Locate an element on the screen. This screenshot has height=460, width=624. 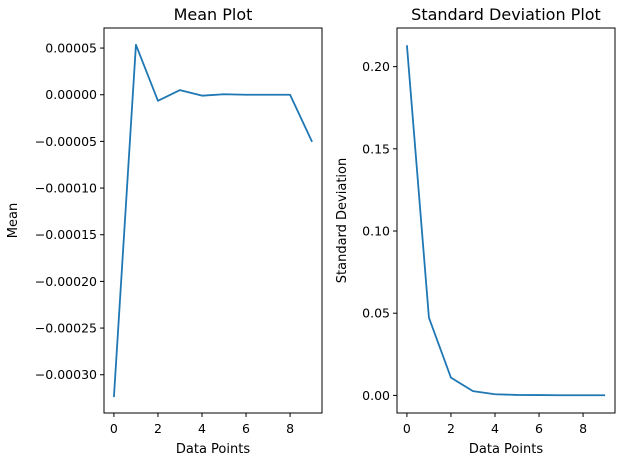
y-tick-label: −0.00015 is located at coordinates (66, 234).